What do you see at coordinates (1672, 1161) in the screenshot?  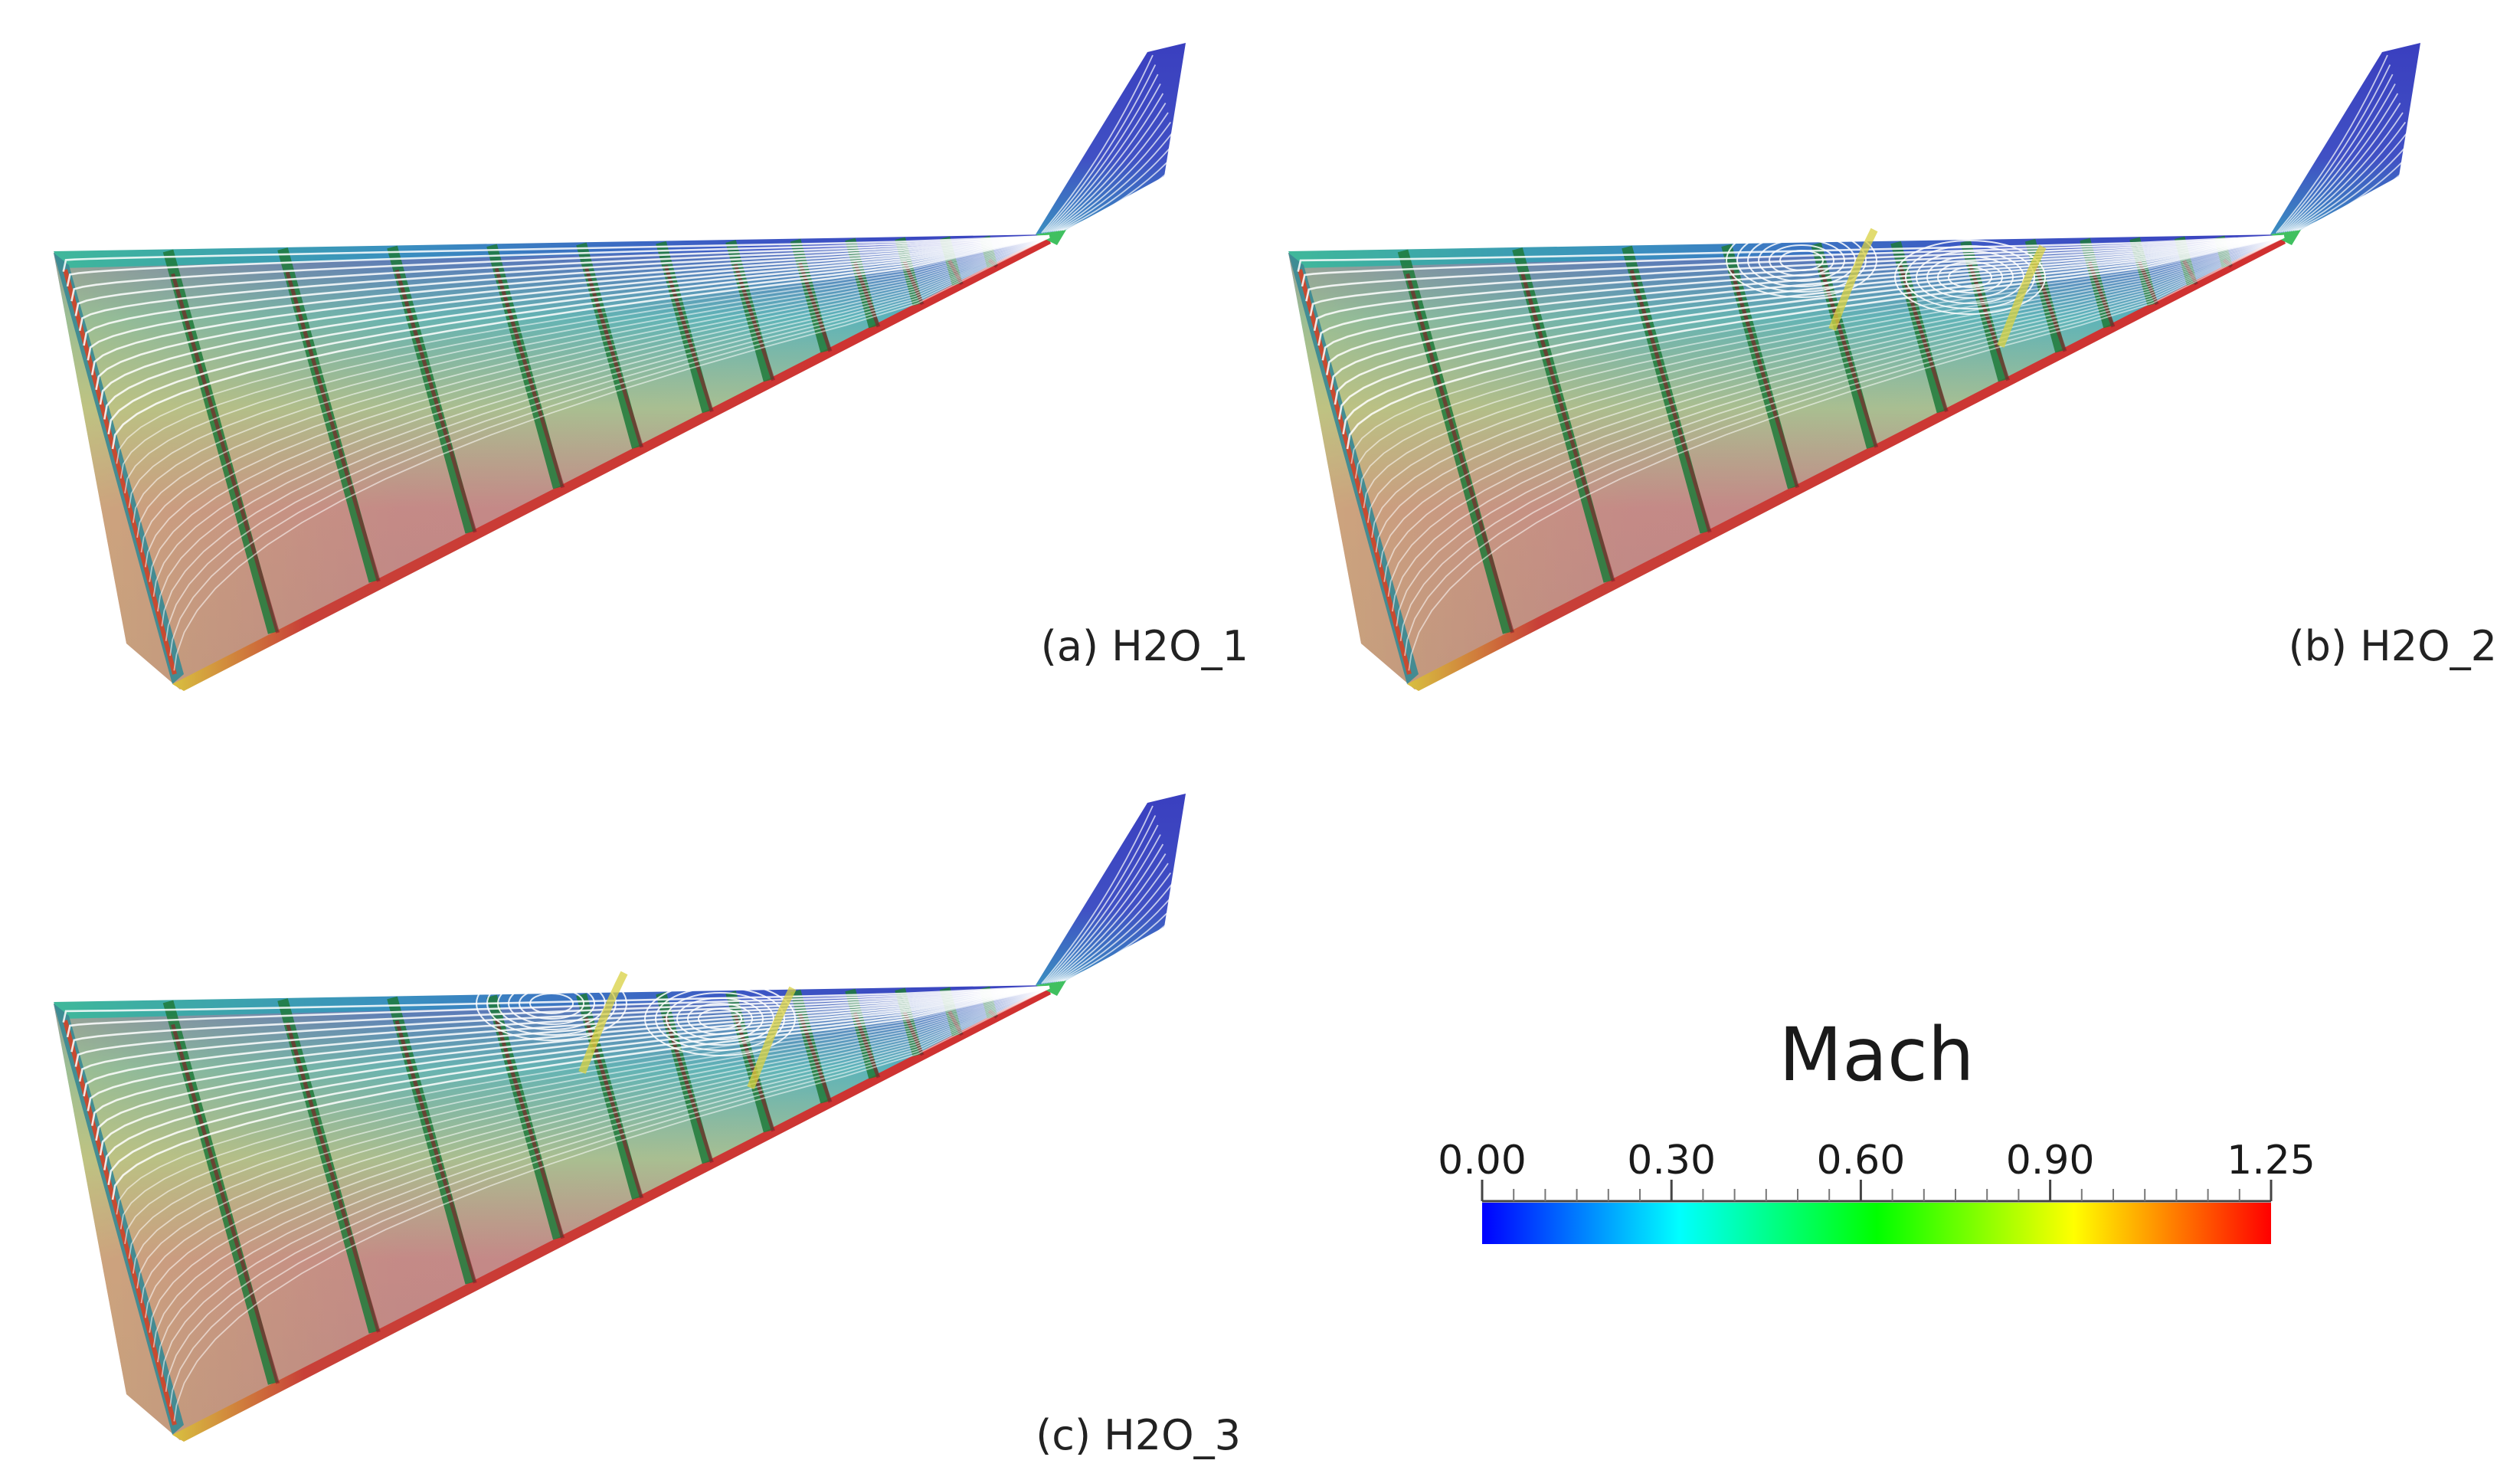 I see `colorbar-tick-label: 0.30` at bounding box center [1672, 1161].